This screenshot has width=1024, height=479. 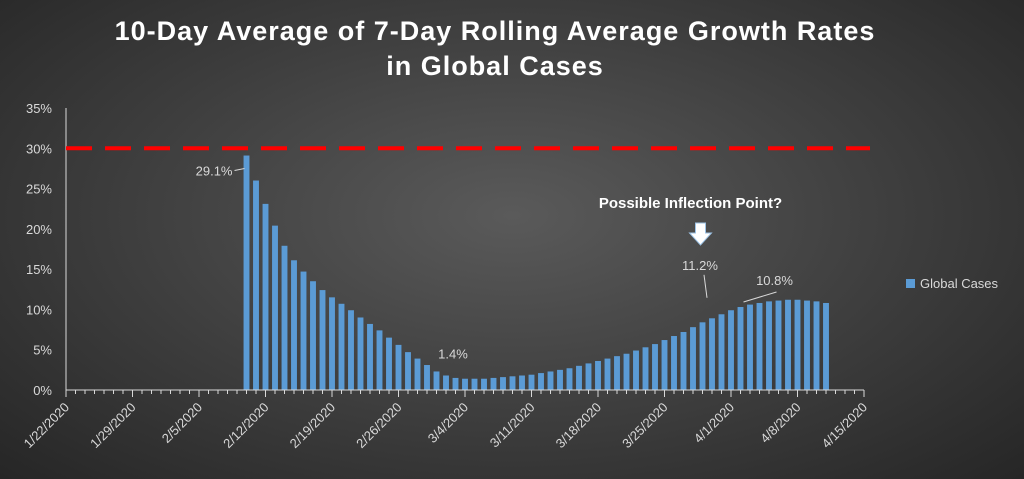 I want to click on x-tick-label: 2/5/2020, so click(x=182, y=423).